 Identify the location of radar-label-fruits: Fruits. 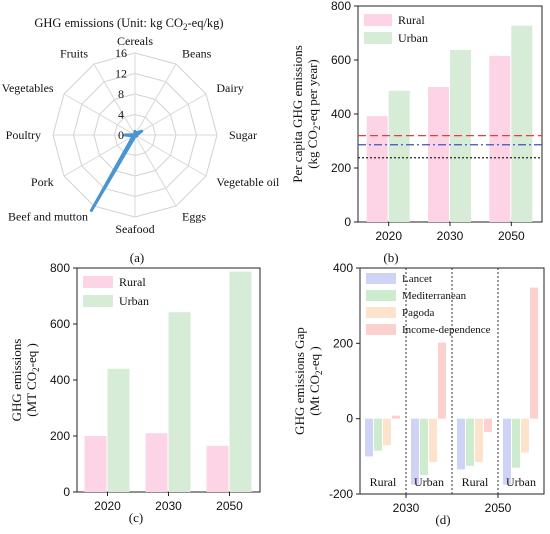
(74, 54).